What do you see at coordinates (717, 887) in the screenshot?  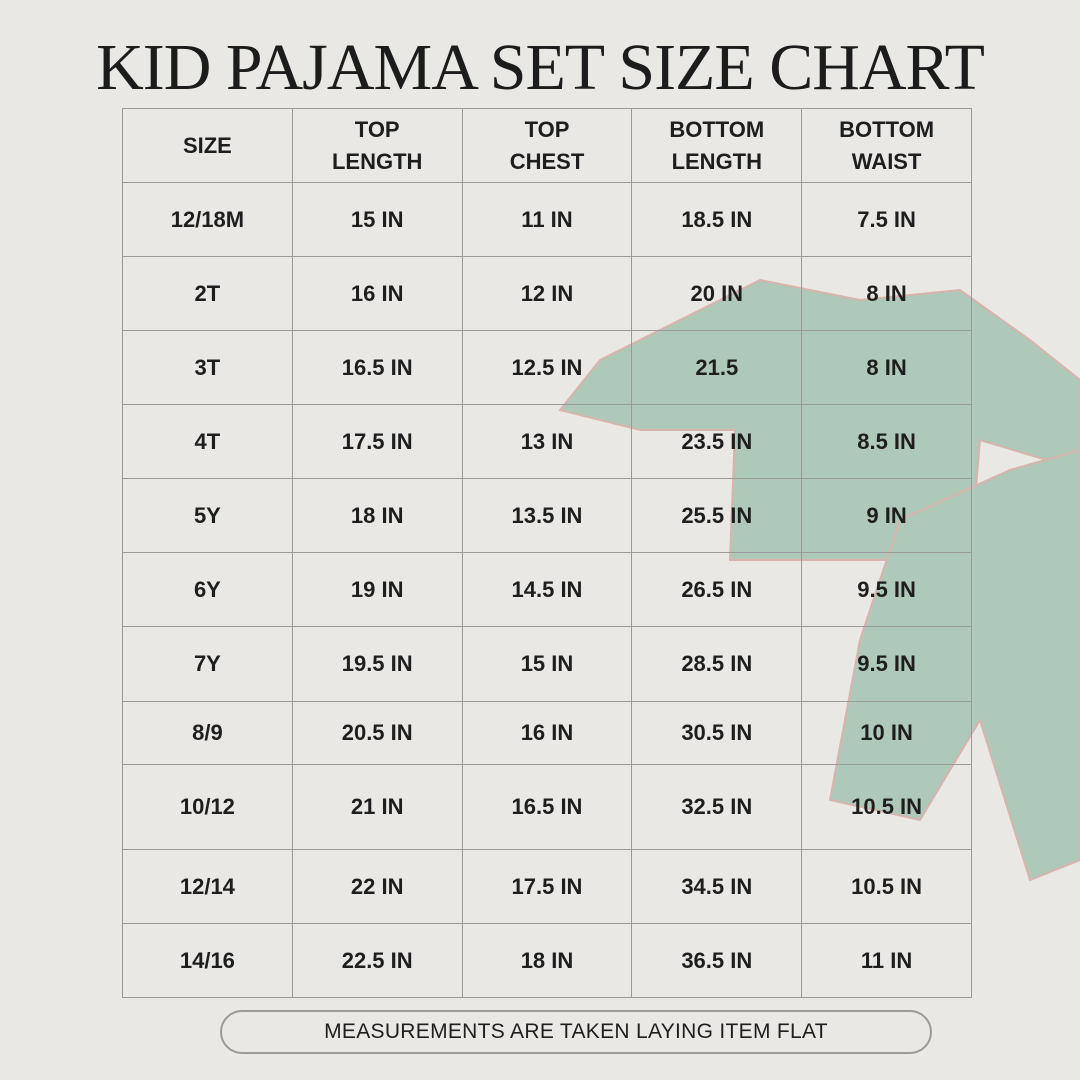 I see `table-cell: 34.5 IN` at bounding box center [717, 887].